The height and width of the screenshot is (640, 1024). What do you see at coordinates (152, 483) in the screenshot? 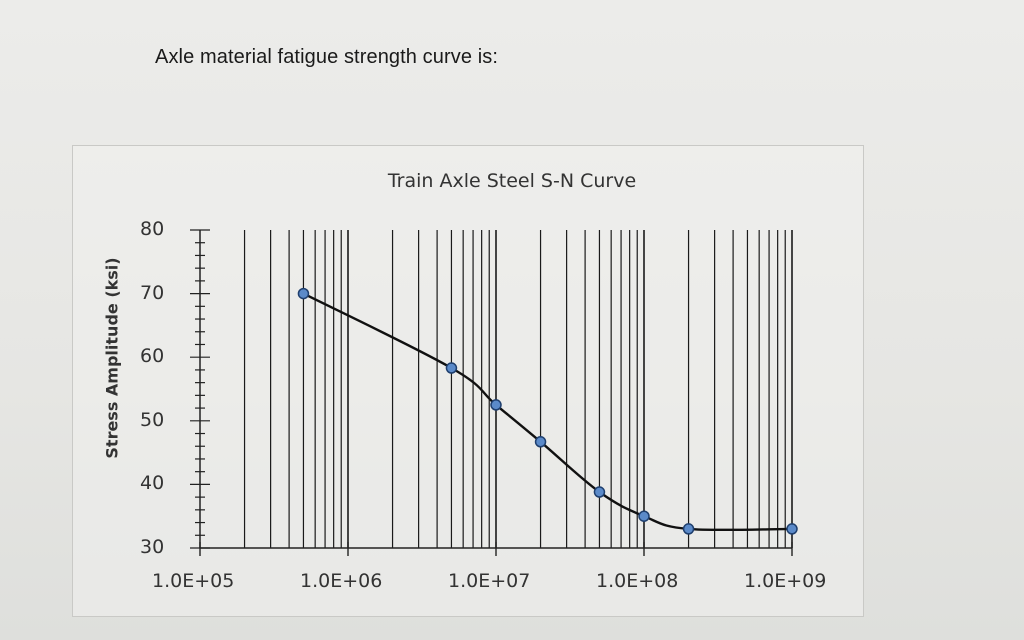
I see `y-tick-label: 40` at bounding box center [152, 483].